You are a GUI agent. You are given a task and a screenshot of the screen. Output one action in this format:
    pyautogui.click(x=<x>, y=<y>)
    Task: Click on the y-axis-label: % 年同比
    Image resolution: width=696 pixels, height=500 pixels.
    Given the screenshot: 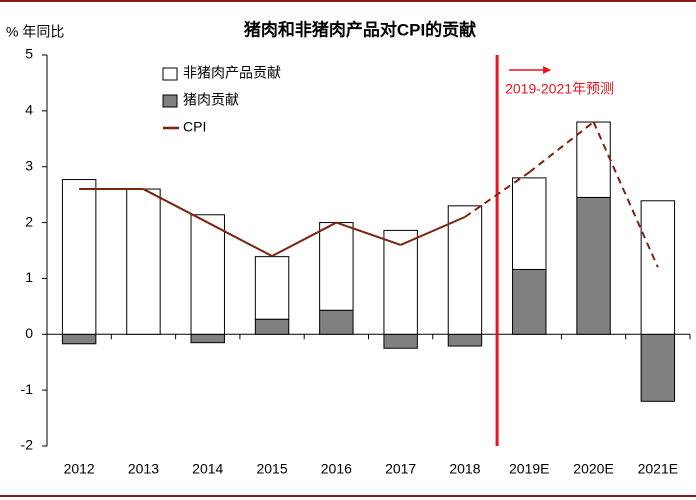 What is the action you would take?
    pyautogui.click(x=35, y=32)
    